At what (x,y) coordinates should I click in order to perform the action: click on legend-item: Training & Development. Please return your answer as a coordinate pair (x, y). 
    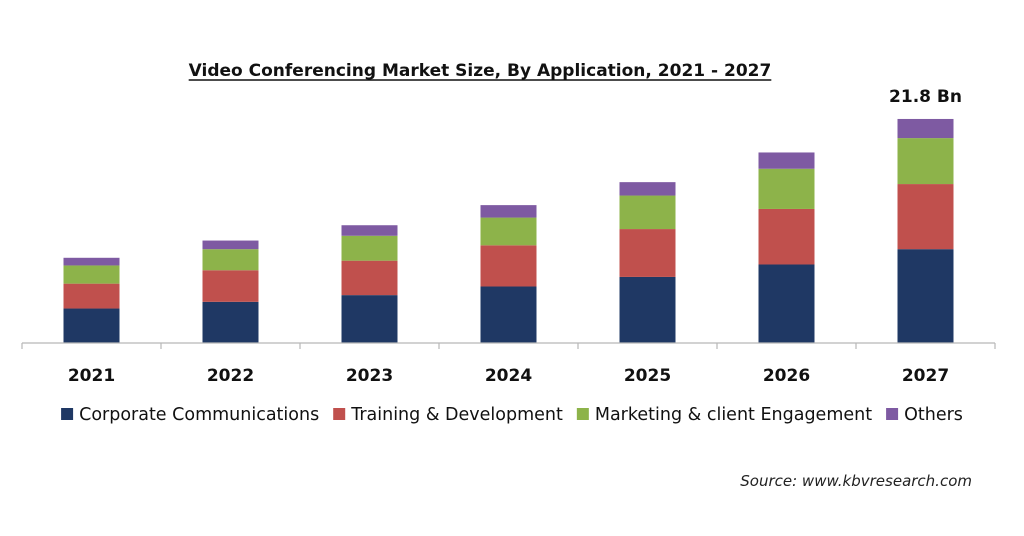
    Looking at the image, I should click on (448, 415).